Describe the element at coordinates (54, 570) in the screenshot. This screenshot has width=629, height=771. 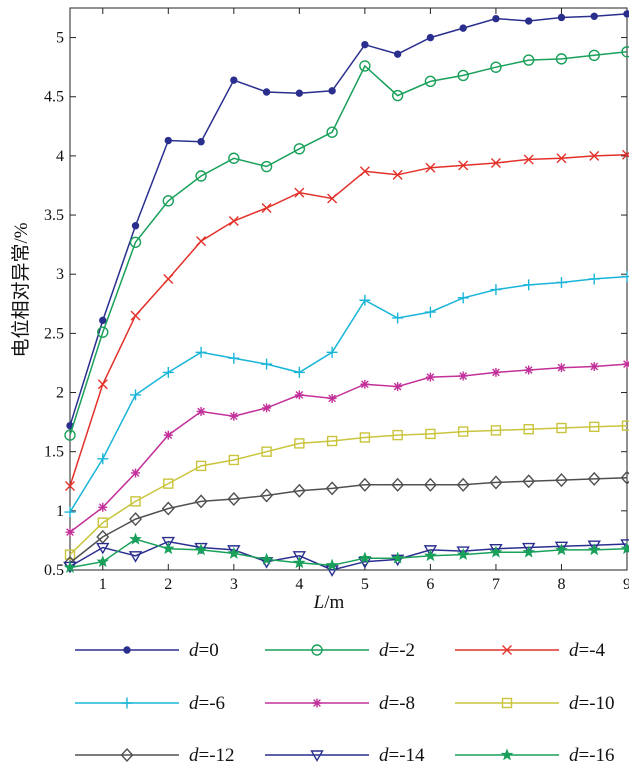
I see `y-tick-label: 0.5` at that location.